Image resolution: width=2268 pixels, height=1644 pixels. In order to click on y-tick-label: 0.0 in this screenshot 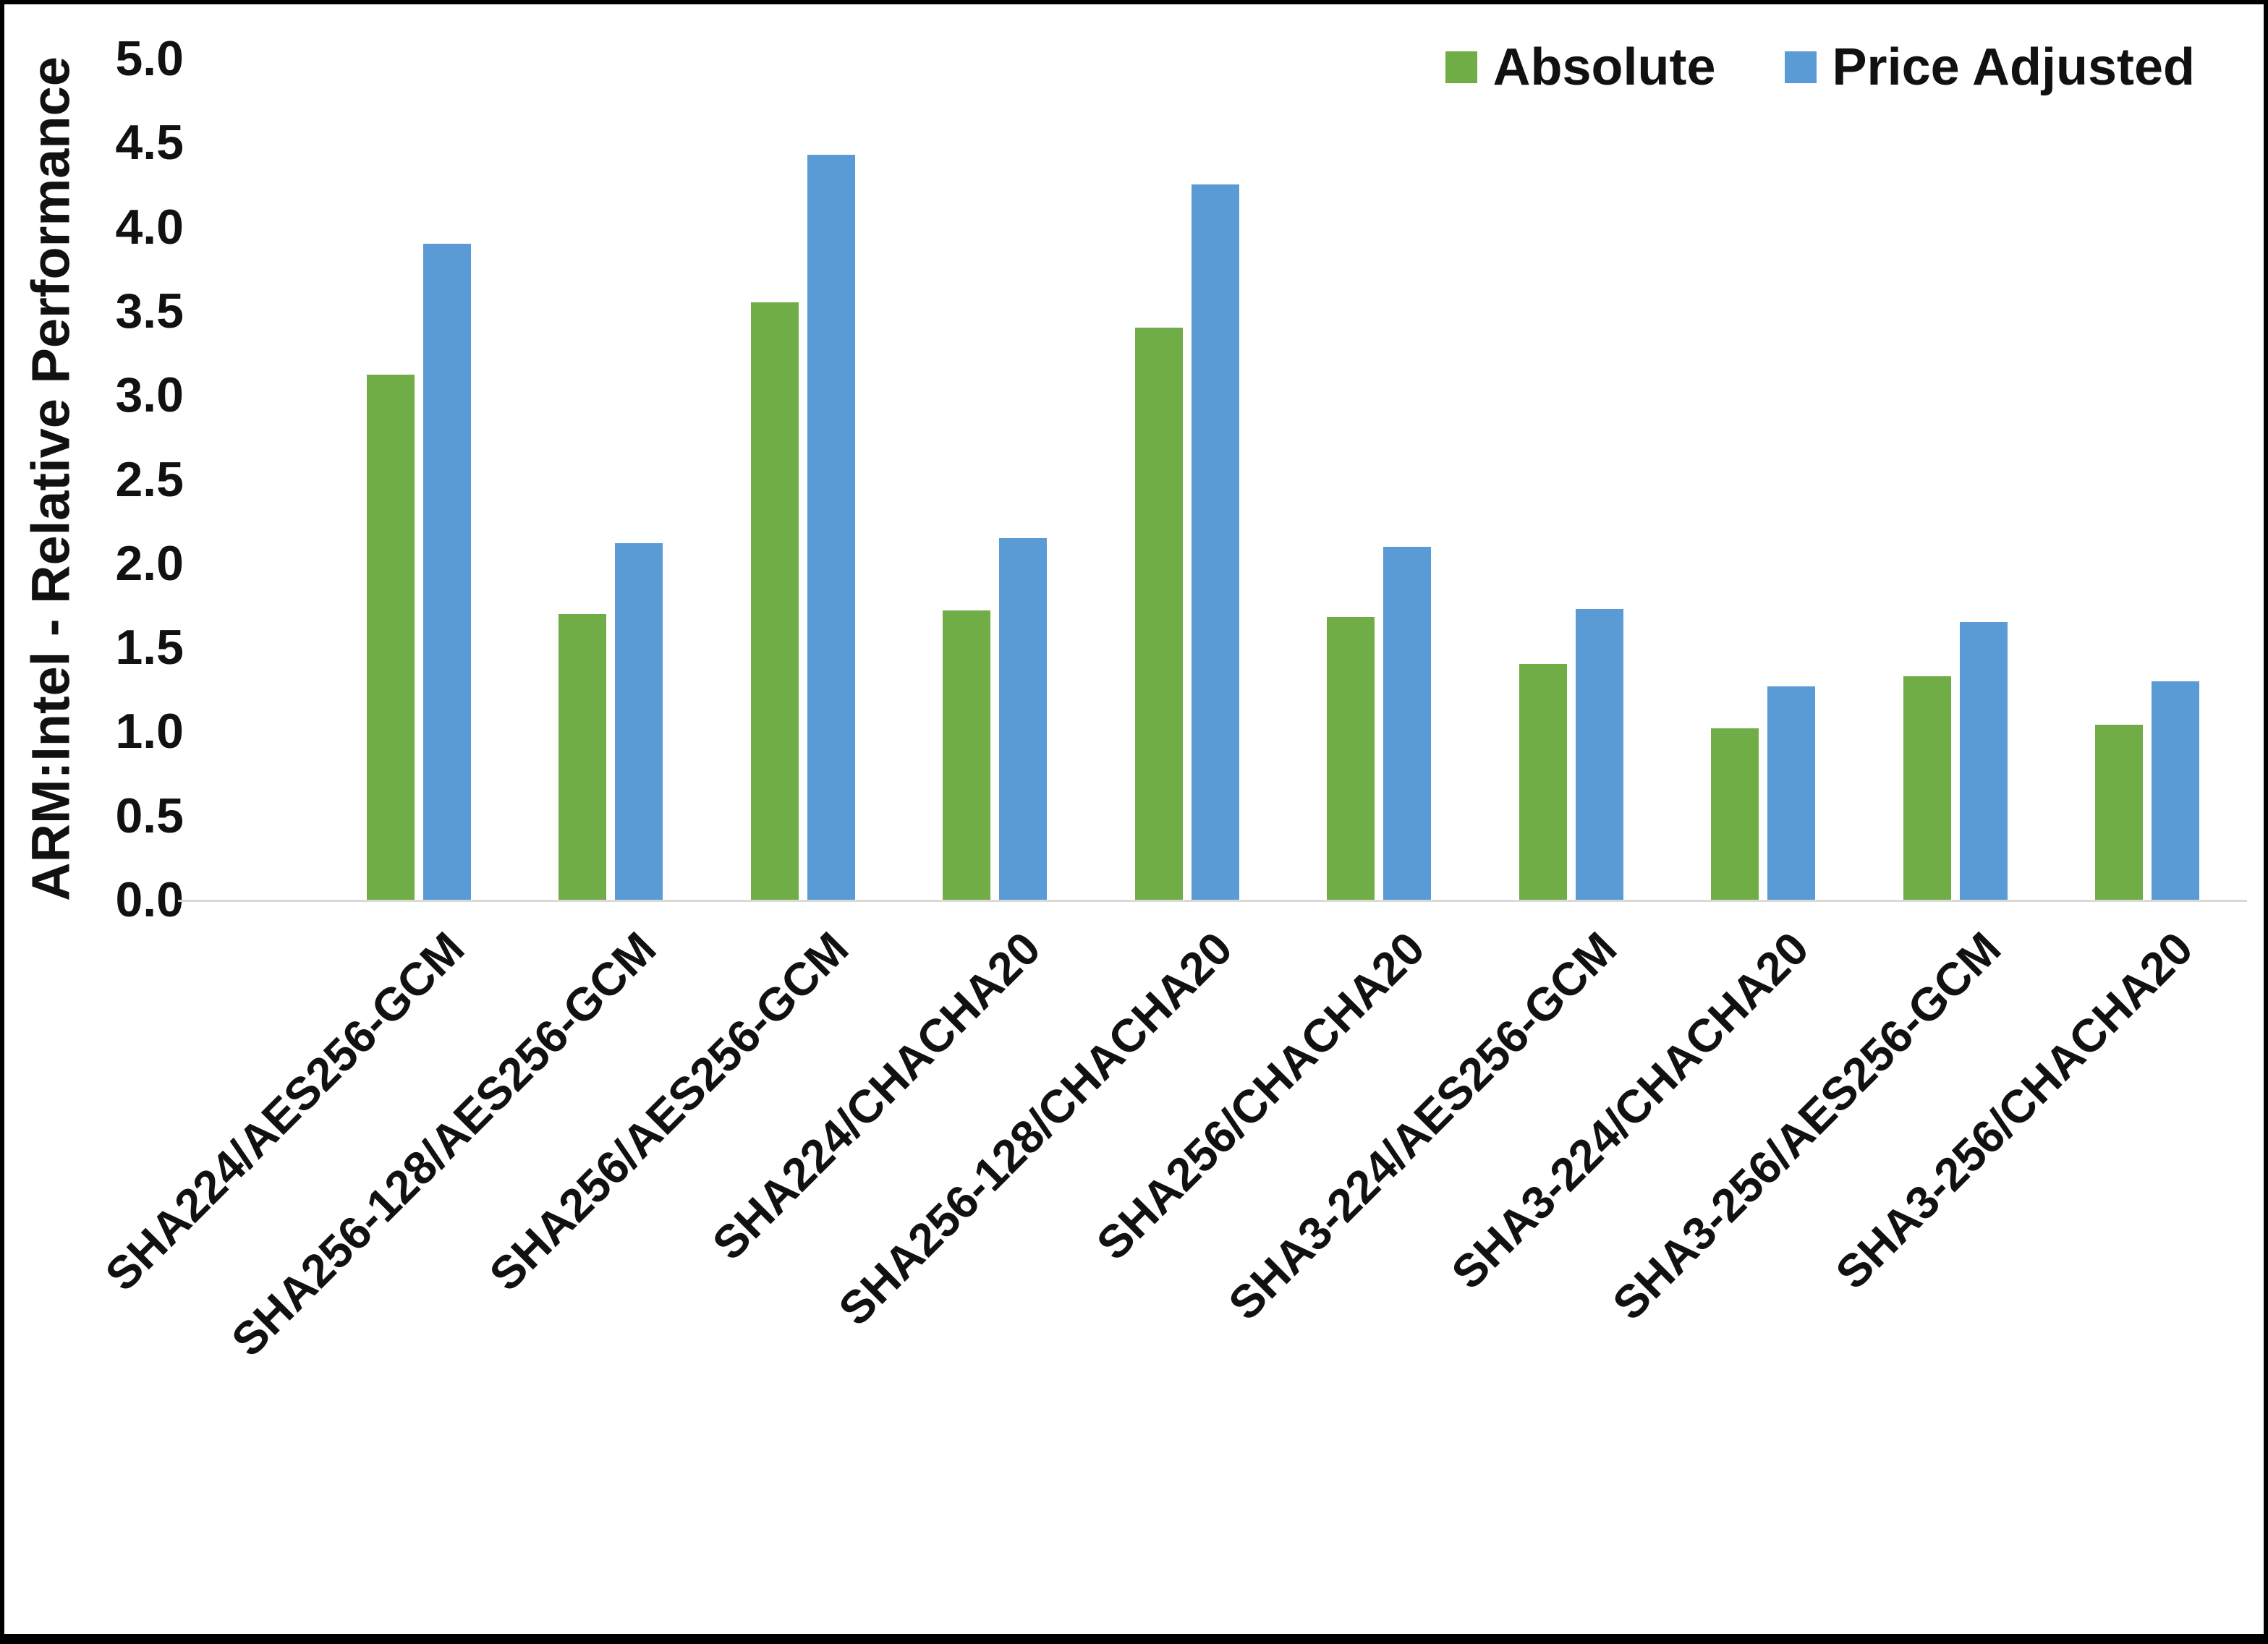, I will do `click(149, 899)`.